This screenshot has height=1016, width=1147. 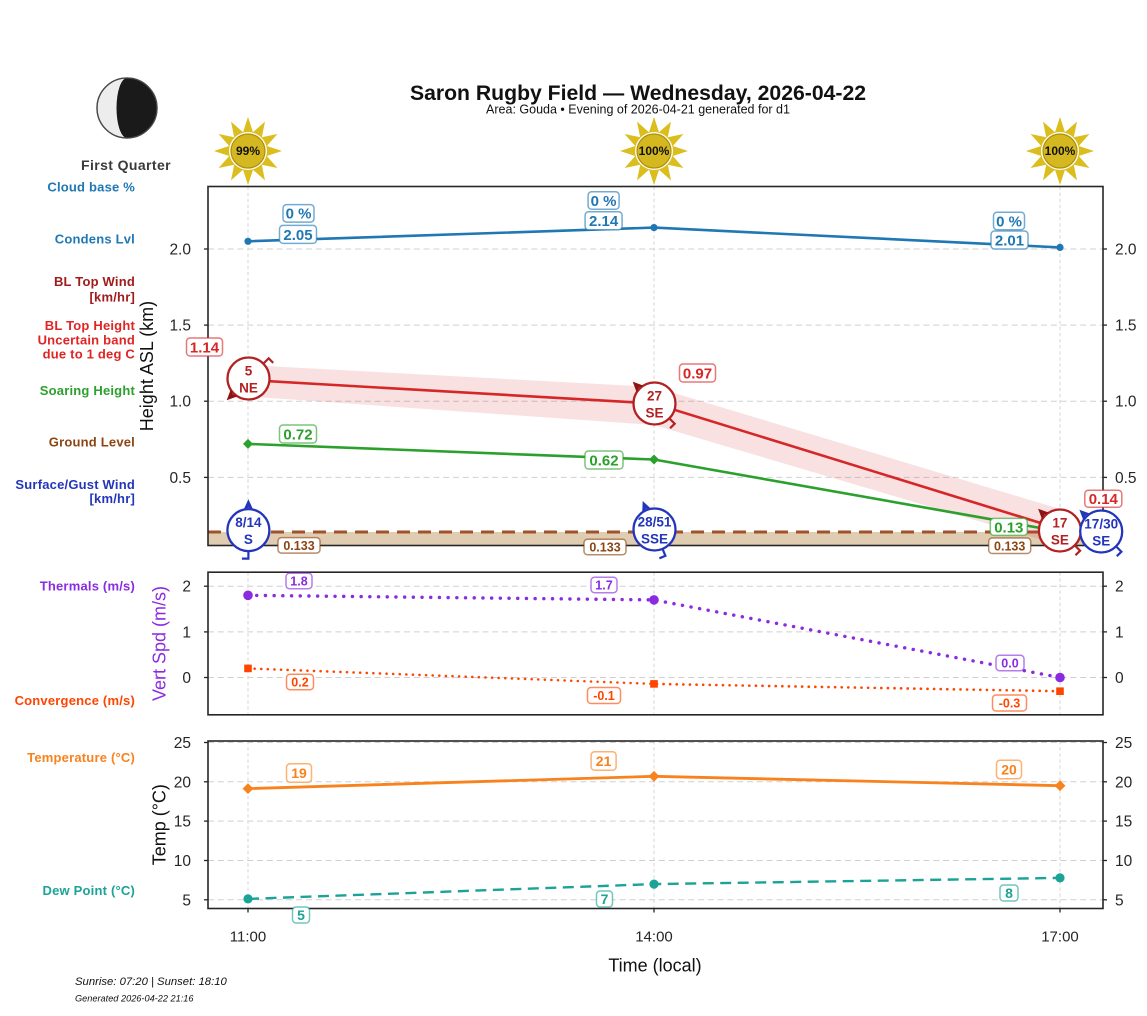 What do you see at coordinates (248, 151) in the screenshot?
I see `svg-text: 99%` at bounding box center [248, 151].